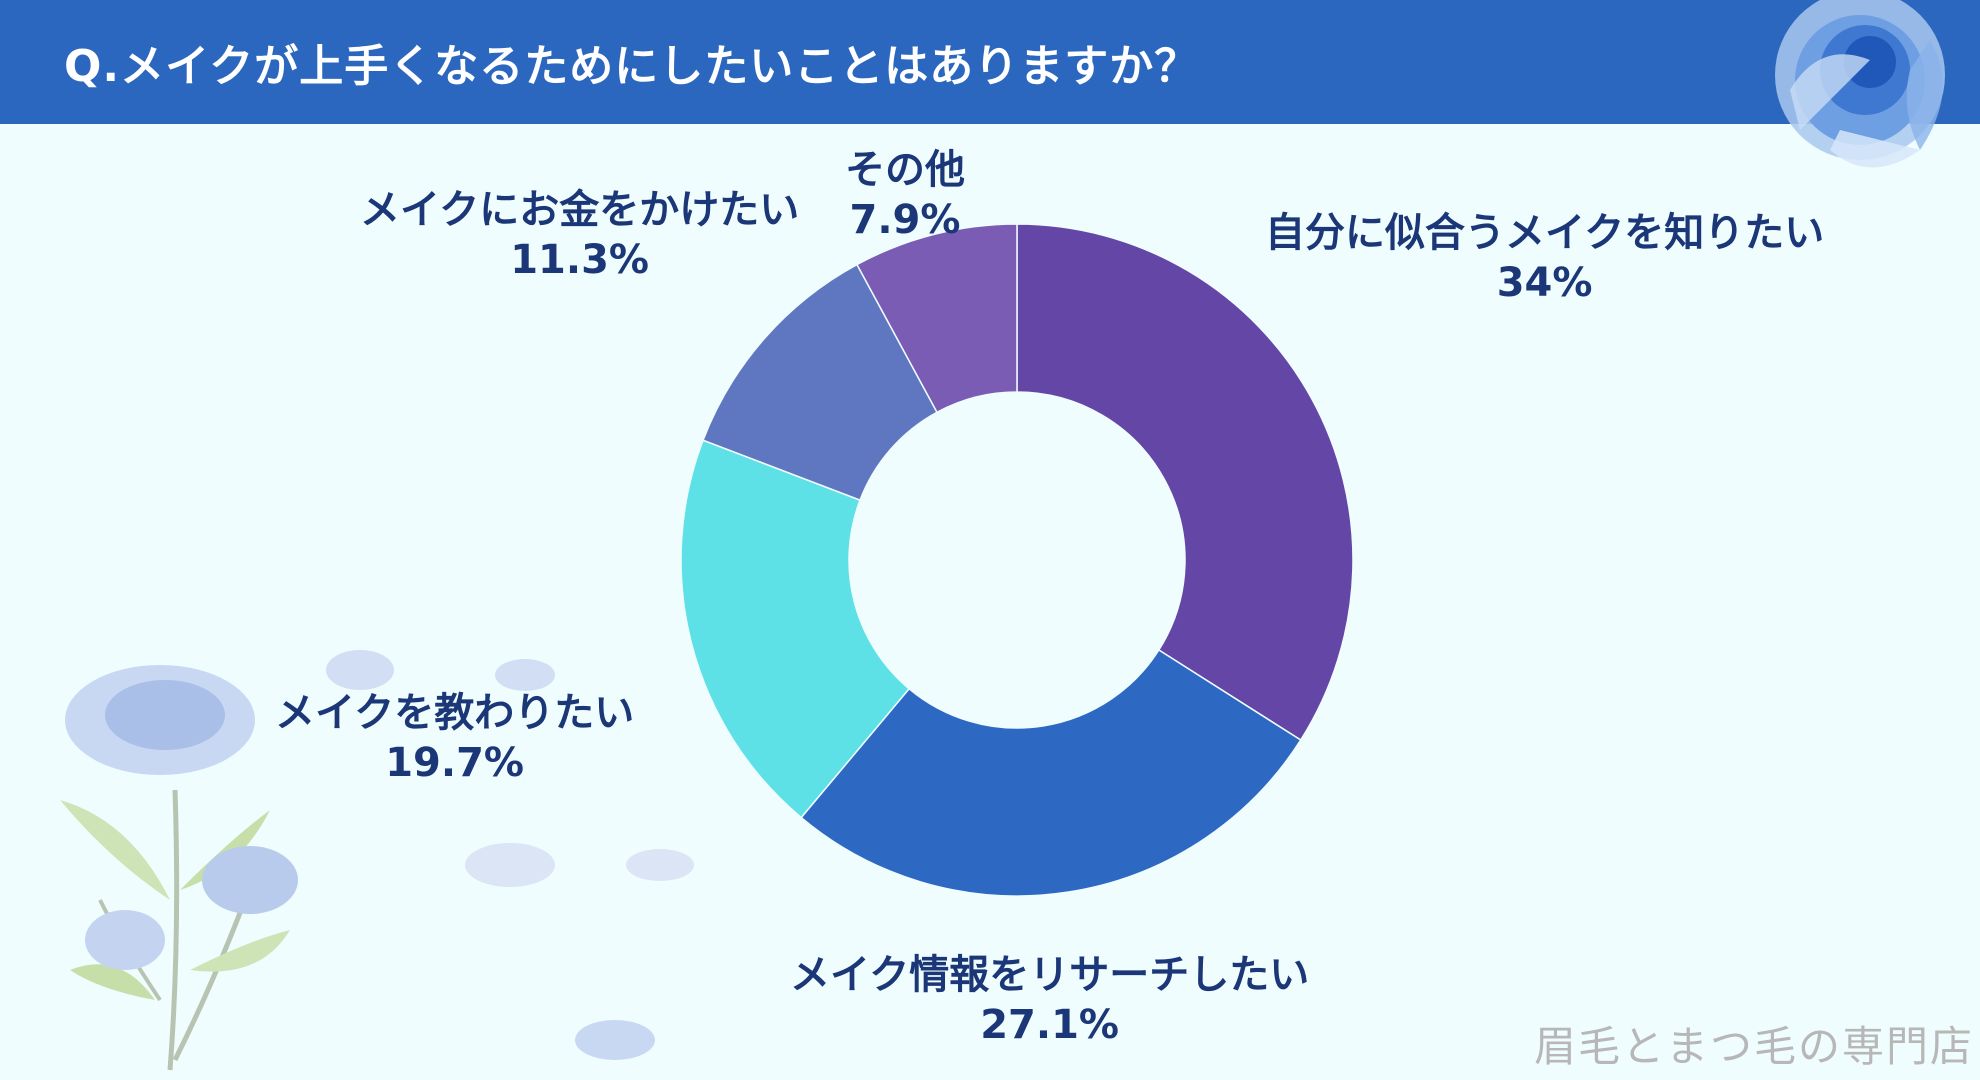 This screenshot has width=1980, height=1080. Describe the element at coordinates (1050, 975) in the screenshot. I see `slice-2-name: メイク情報をリサーチしたい` at that location.